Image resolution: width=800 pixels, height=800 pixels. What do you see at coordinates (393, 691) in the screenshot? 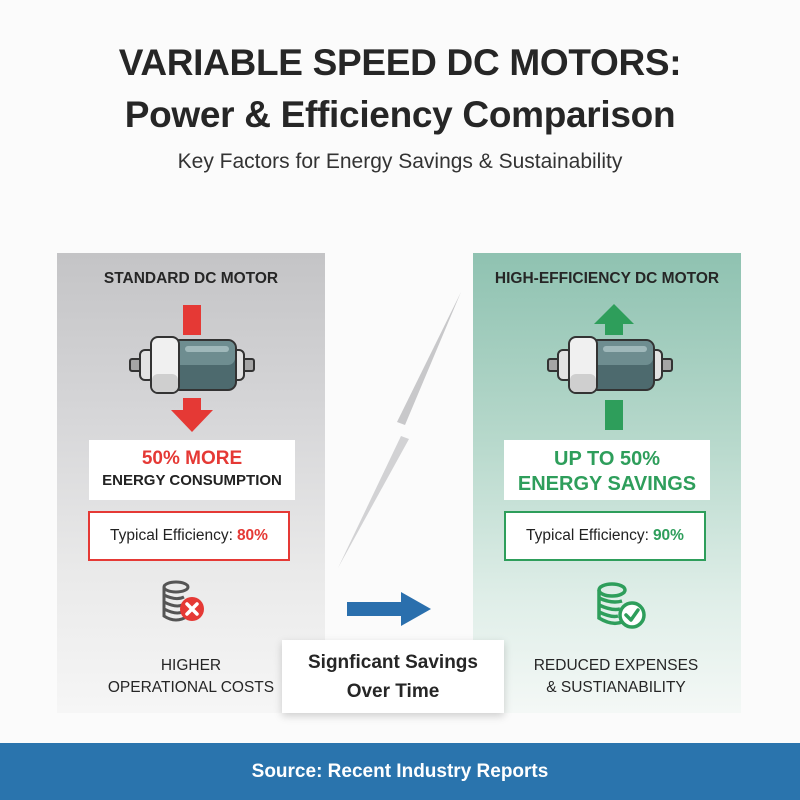
I see `savings-label-line2: Over Time` at bounding box center [393, 691].